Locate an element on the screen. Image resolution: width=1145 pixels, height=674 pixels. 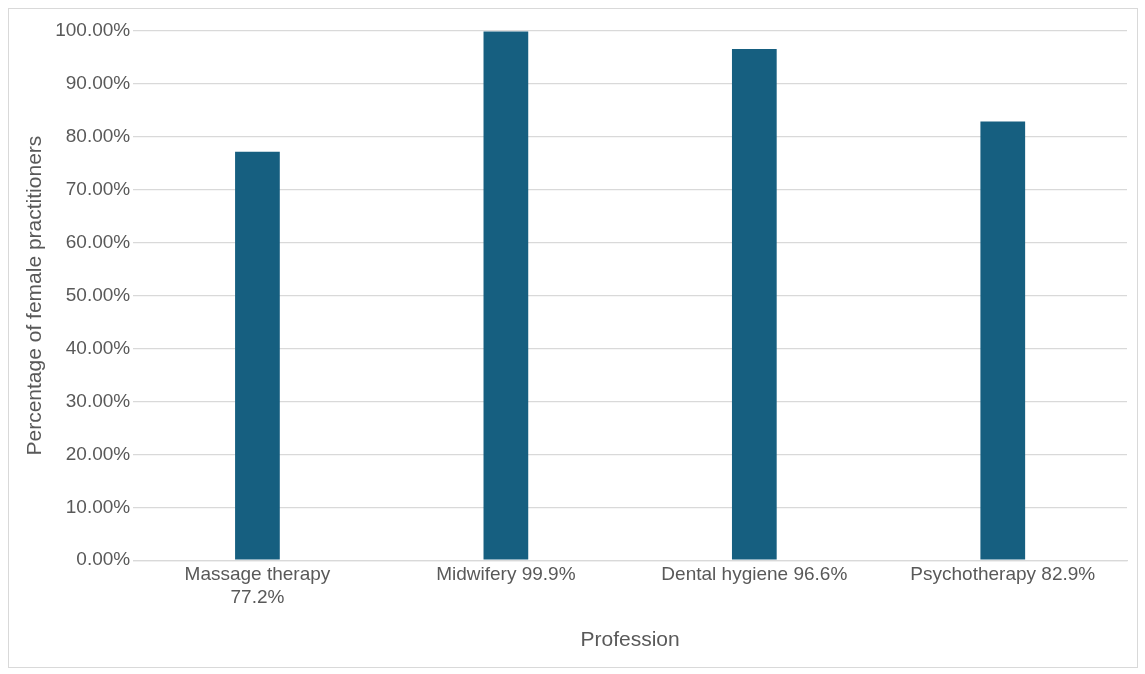
x-tick-label: Dental hygiene 96.6% is located at coordinates (754, 573).